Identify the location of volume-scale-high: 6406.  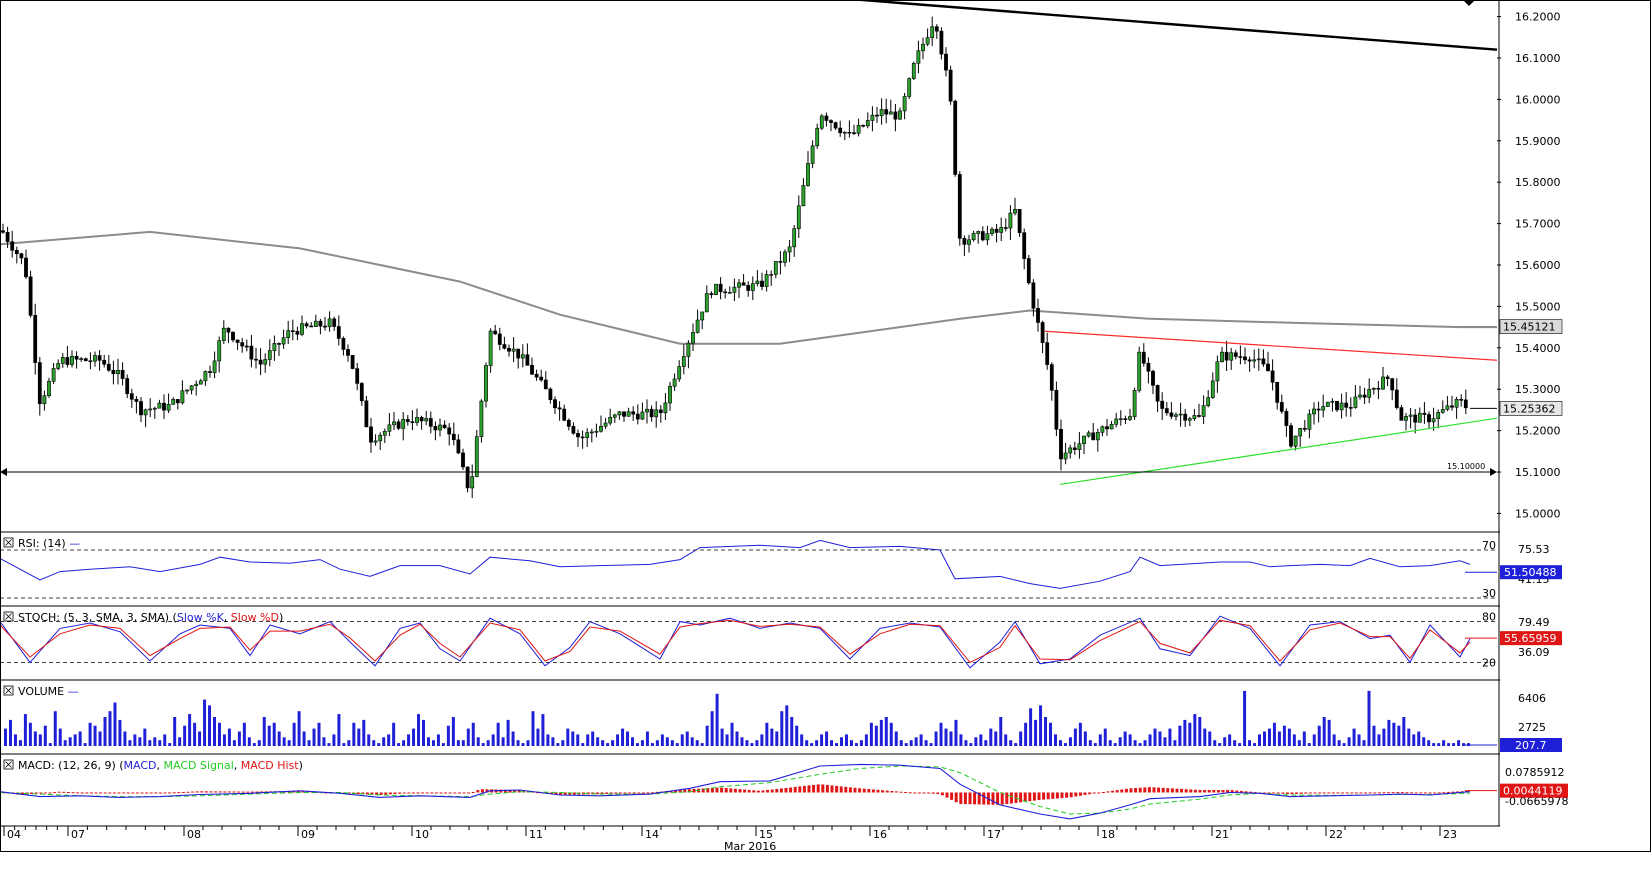
(1532, 698).